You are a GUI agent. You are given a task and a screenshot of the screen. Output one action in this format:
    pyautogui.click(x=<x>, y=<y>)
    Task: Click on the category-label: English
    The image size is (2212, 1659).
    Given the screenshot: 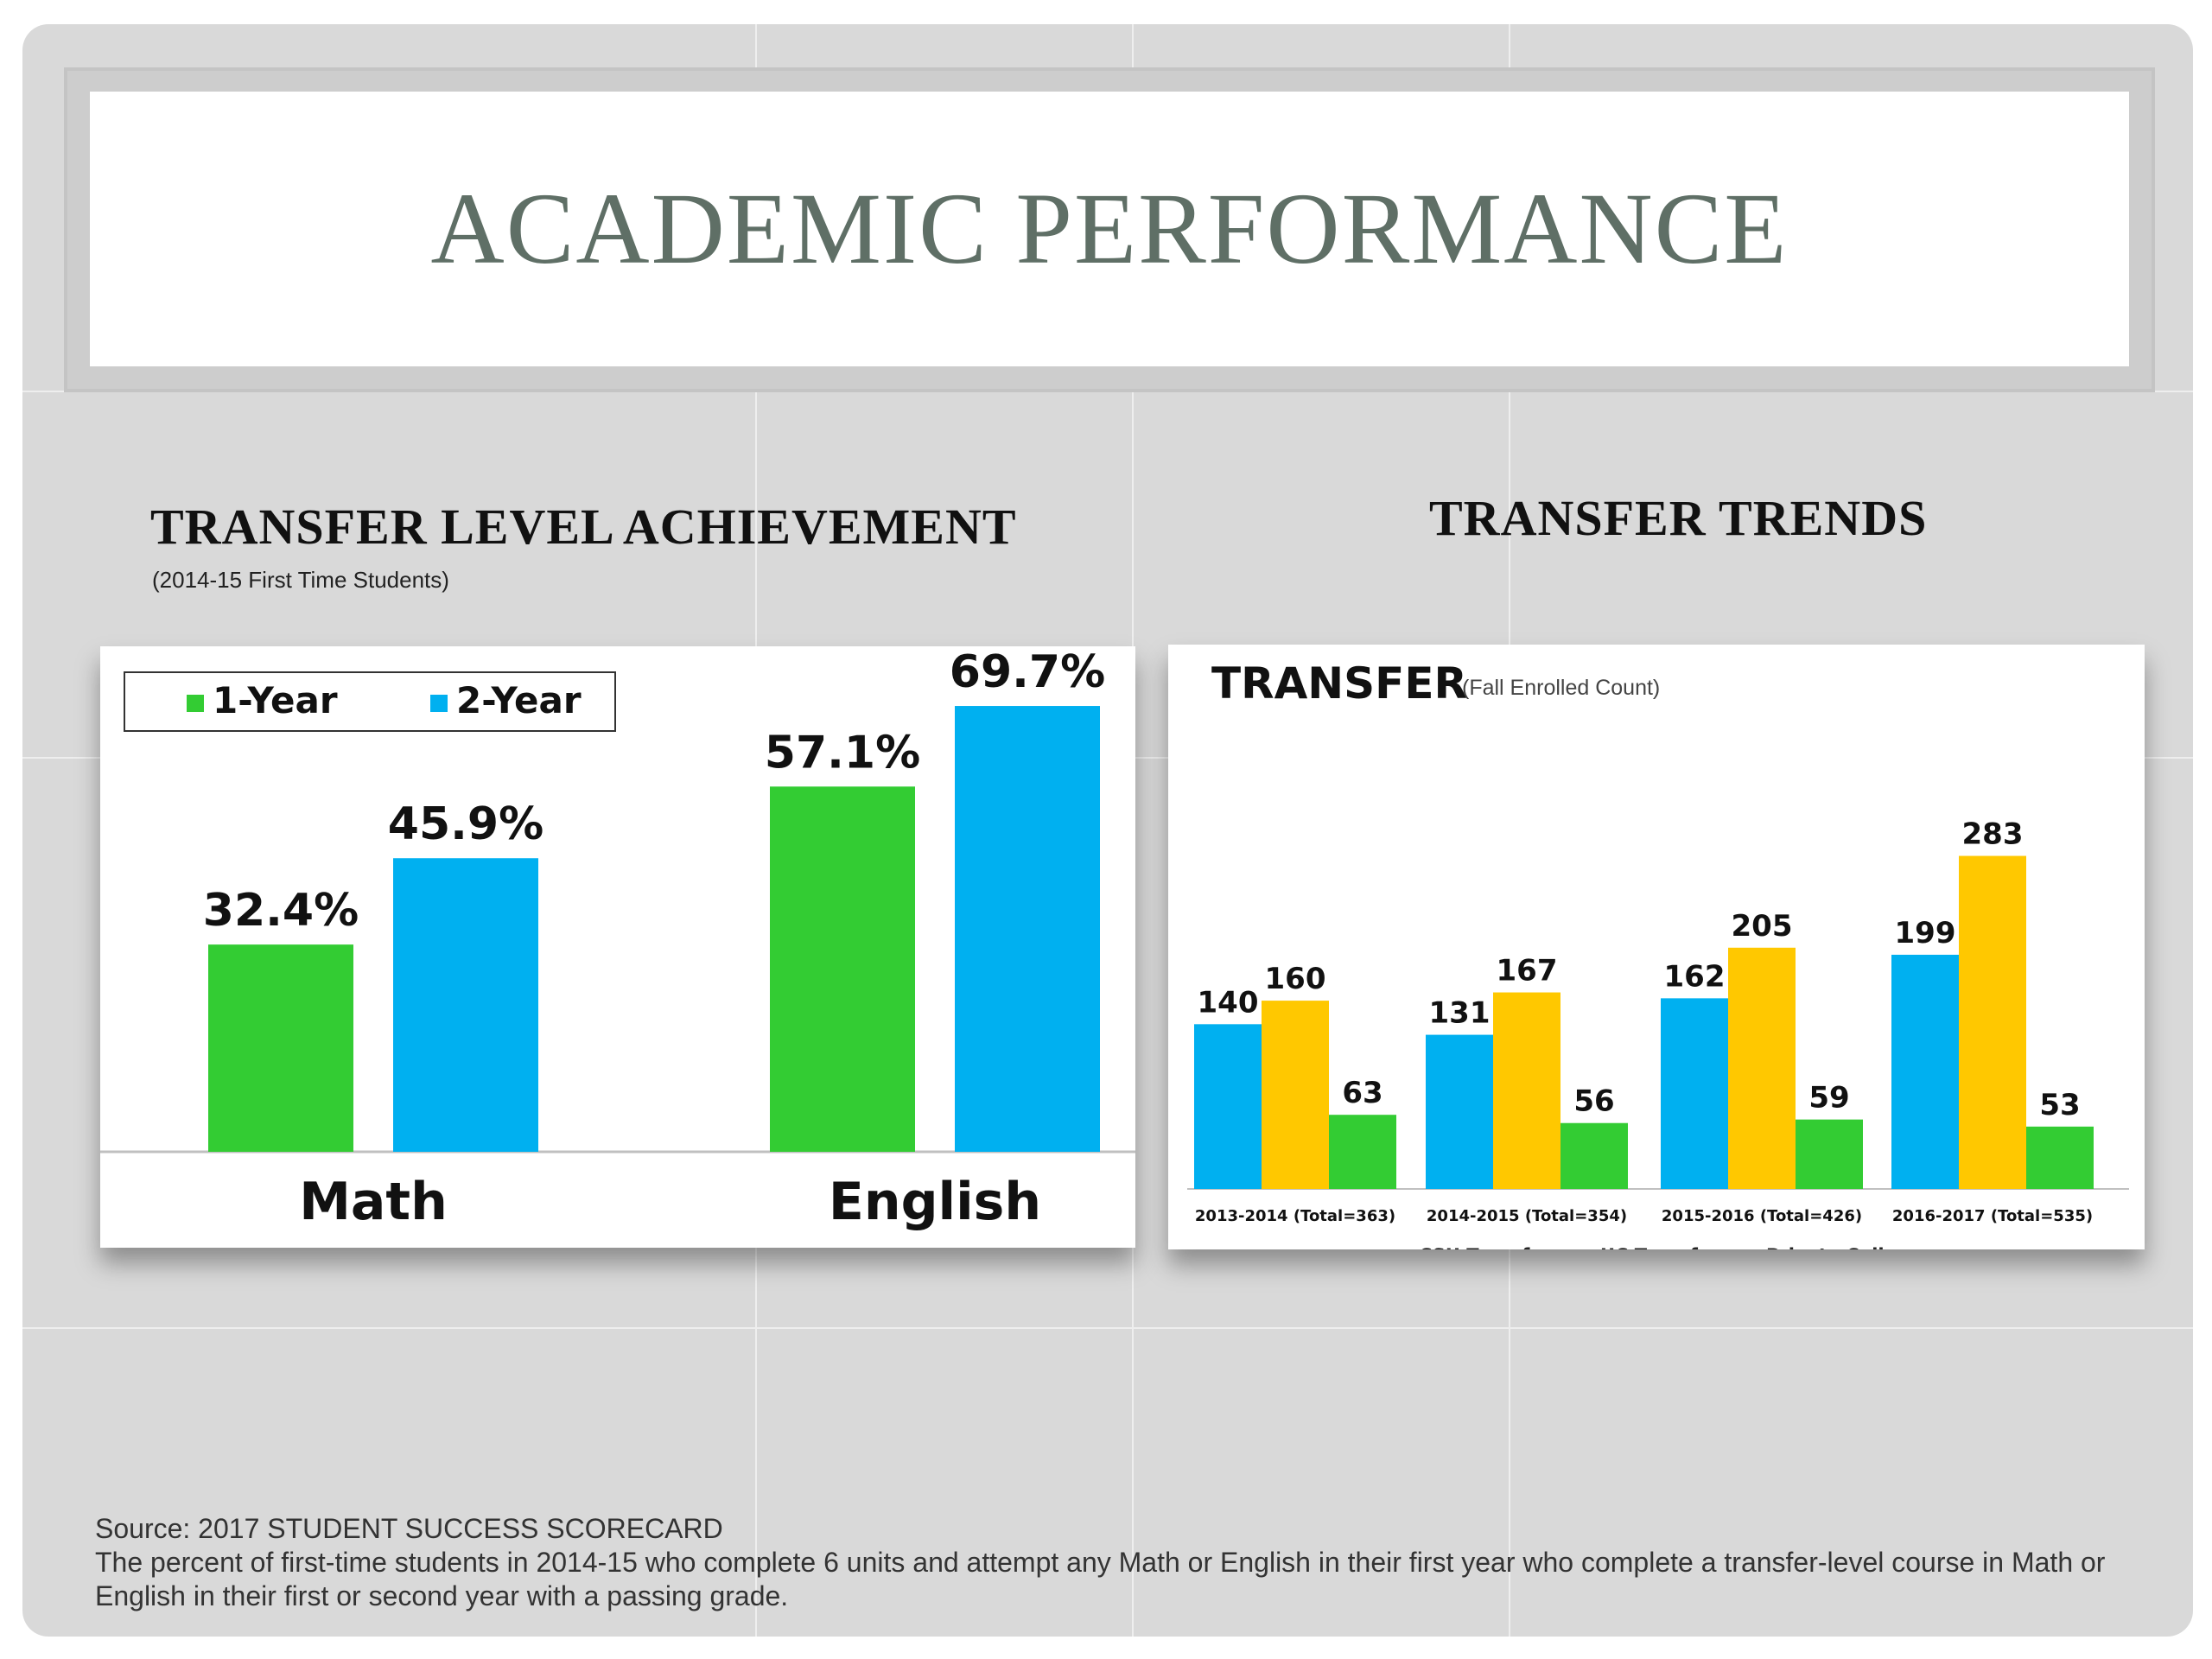 What is the action you would take?
    pyautogui.click(x=935, y=1202)
    